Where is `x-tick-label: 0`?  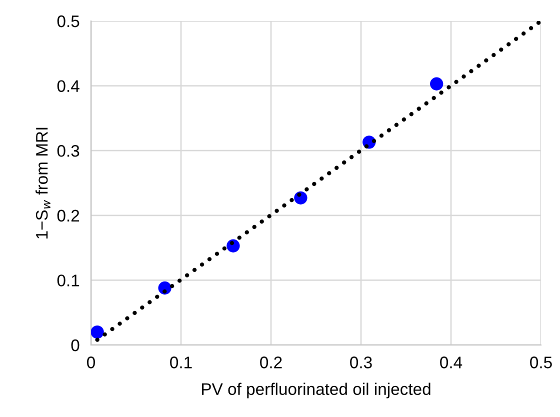
x-tick-label: 0 is located at coordinates (91, 362).